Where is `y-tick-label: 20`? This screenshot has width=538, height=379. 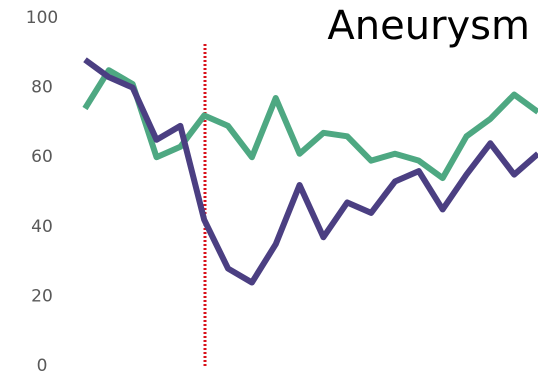
y-tick-label: 20 is located at coordinates (42, 296).